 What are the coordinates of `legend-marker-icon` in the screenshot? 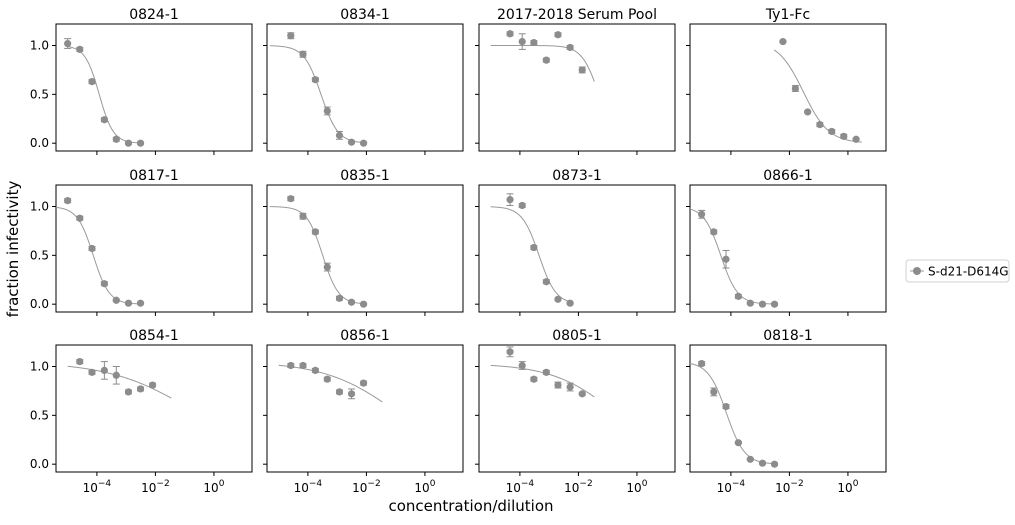 It's located at (917, 271).